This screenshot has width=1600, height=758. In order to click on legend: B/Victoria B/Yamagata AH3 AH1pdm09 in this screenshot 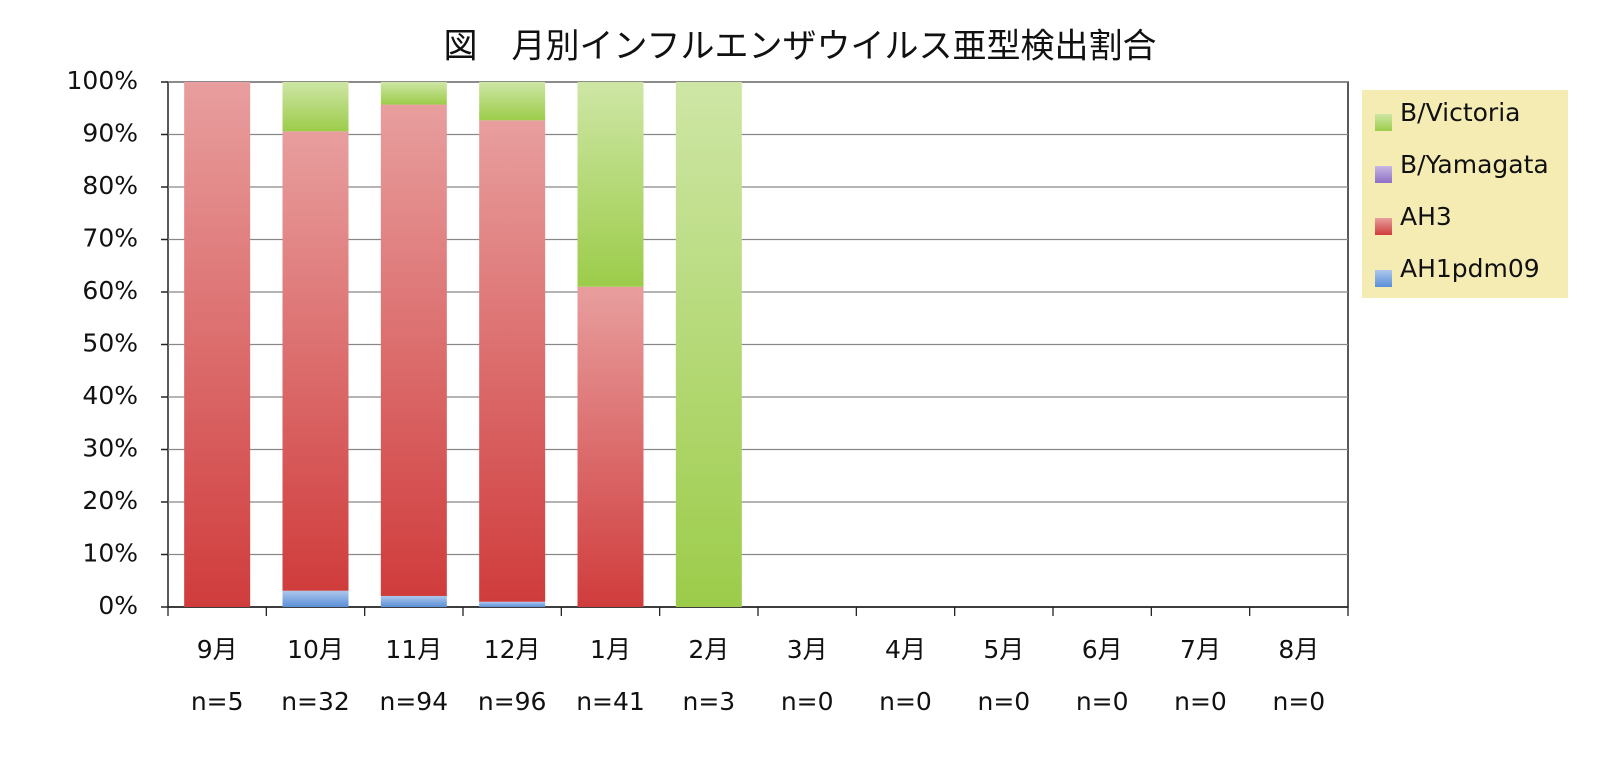, I will do `click(1465, 194)`.